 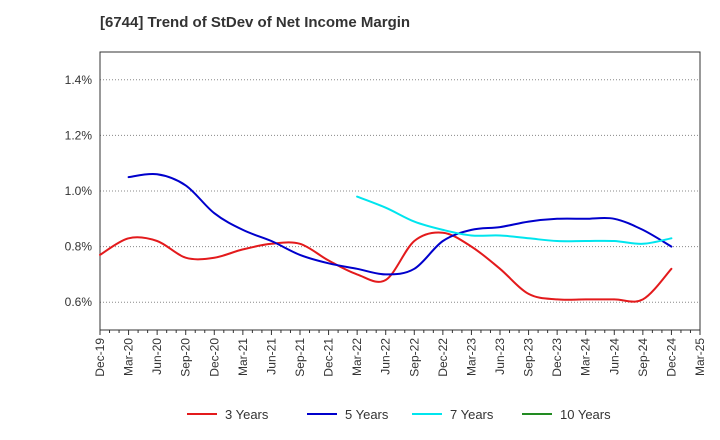 What do you see at coordinates (700, 357) in the screenshot?
I see `x-tick-label: Mar-25` at bounding box center [700, 357].